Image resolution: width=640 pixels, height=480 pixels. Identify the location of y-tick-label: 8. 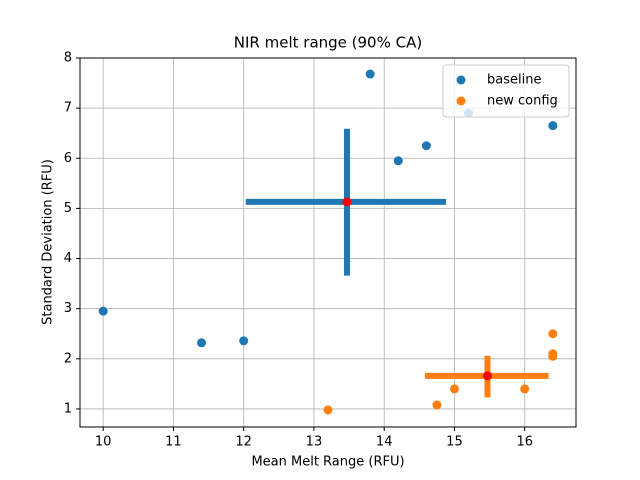
(68, 58).